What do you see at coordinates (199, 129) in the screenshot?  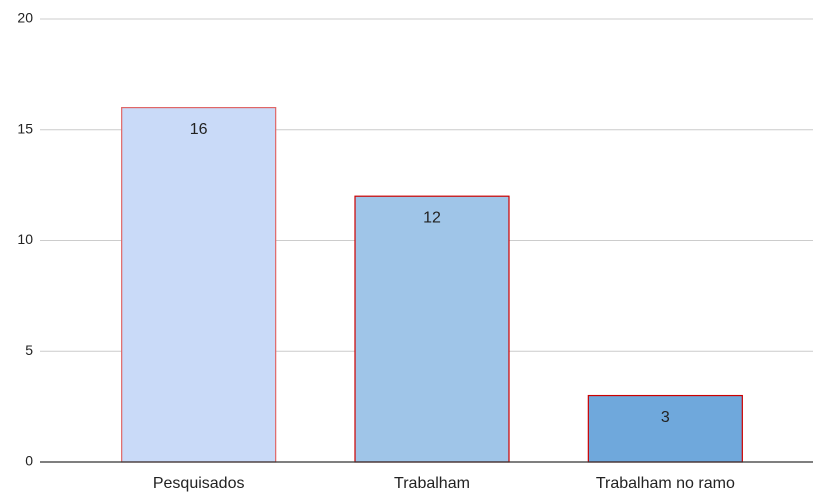 I see `data-label: 16` at bounding box center [199, 129].